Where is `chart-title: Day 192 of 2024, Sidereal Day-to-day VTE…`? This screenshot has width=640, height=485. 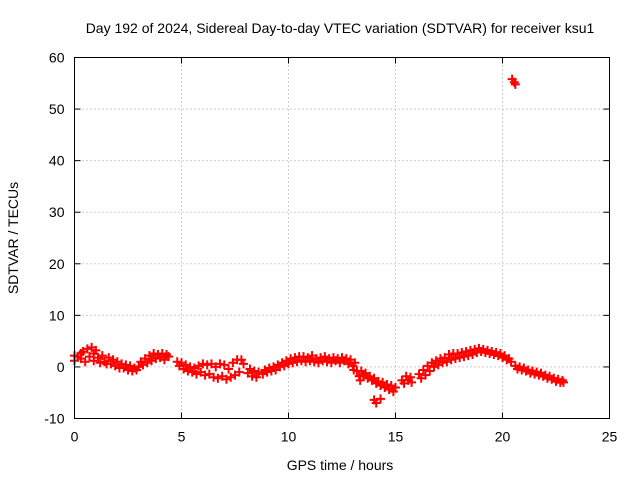 chart-title: Day 192 of 2024, Sidereal Day-to-day VTE… is located at coordinates (340, 28).